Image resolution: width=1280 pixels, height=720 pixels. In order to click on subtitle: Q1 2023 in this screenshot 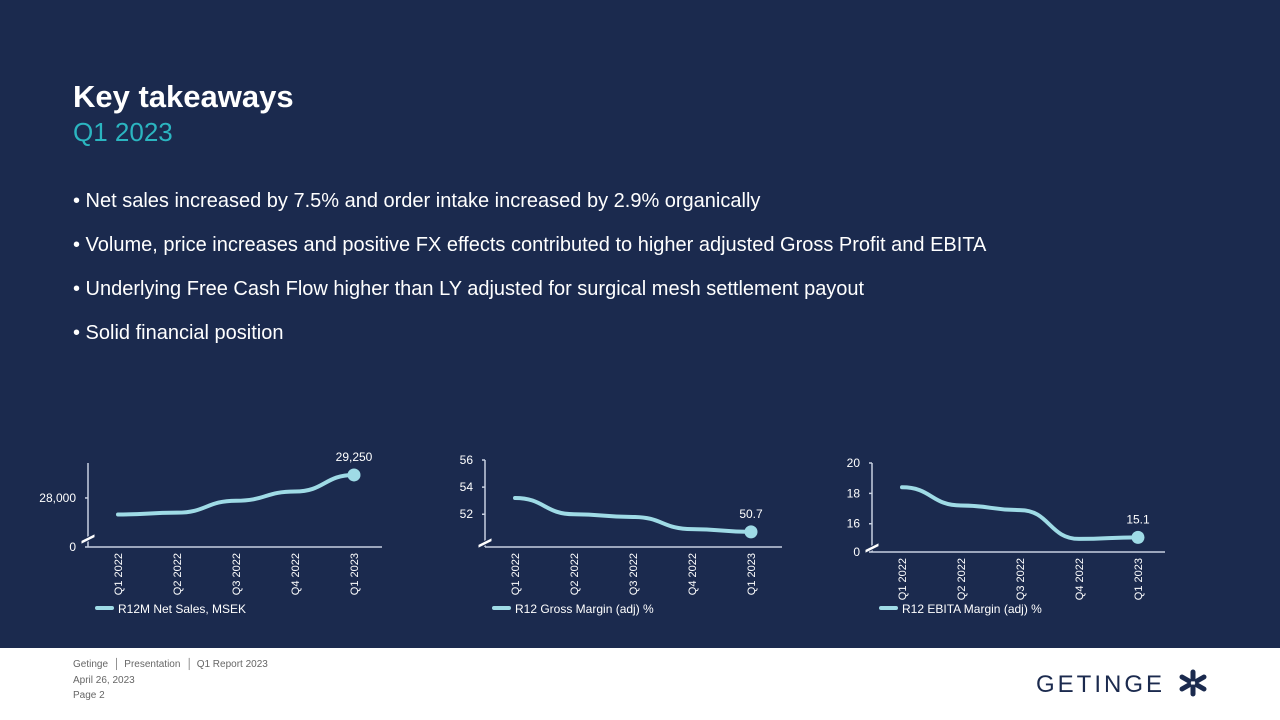, I will do `click(123, 132)`.